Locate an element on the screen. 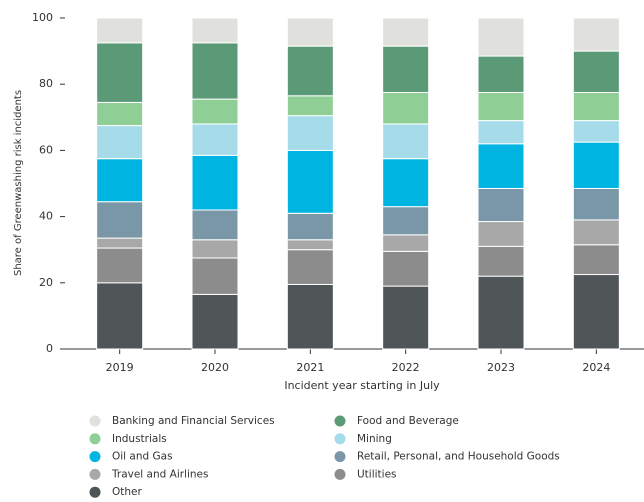 This screenshot has height=502, width=644. y-tick-label: 80 is located at coordinates (46, 83).